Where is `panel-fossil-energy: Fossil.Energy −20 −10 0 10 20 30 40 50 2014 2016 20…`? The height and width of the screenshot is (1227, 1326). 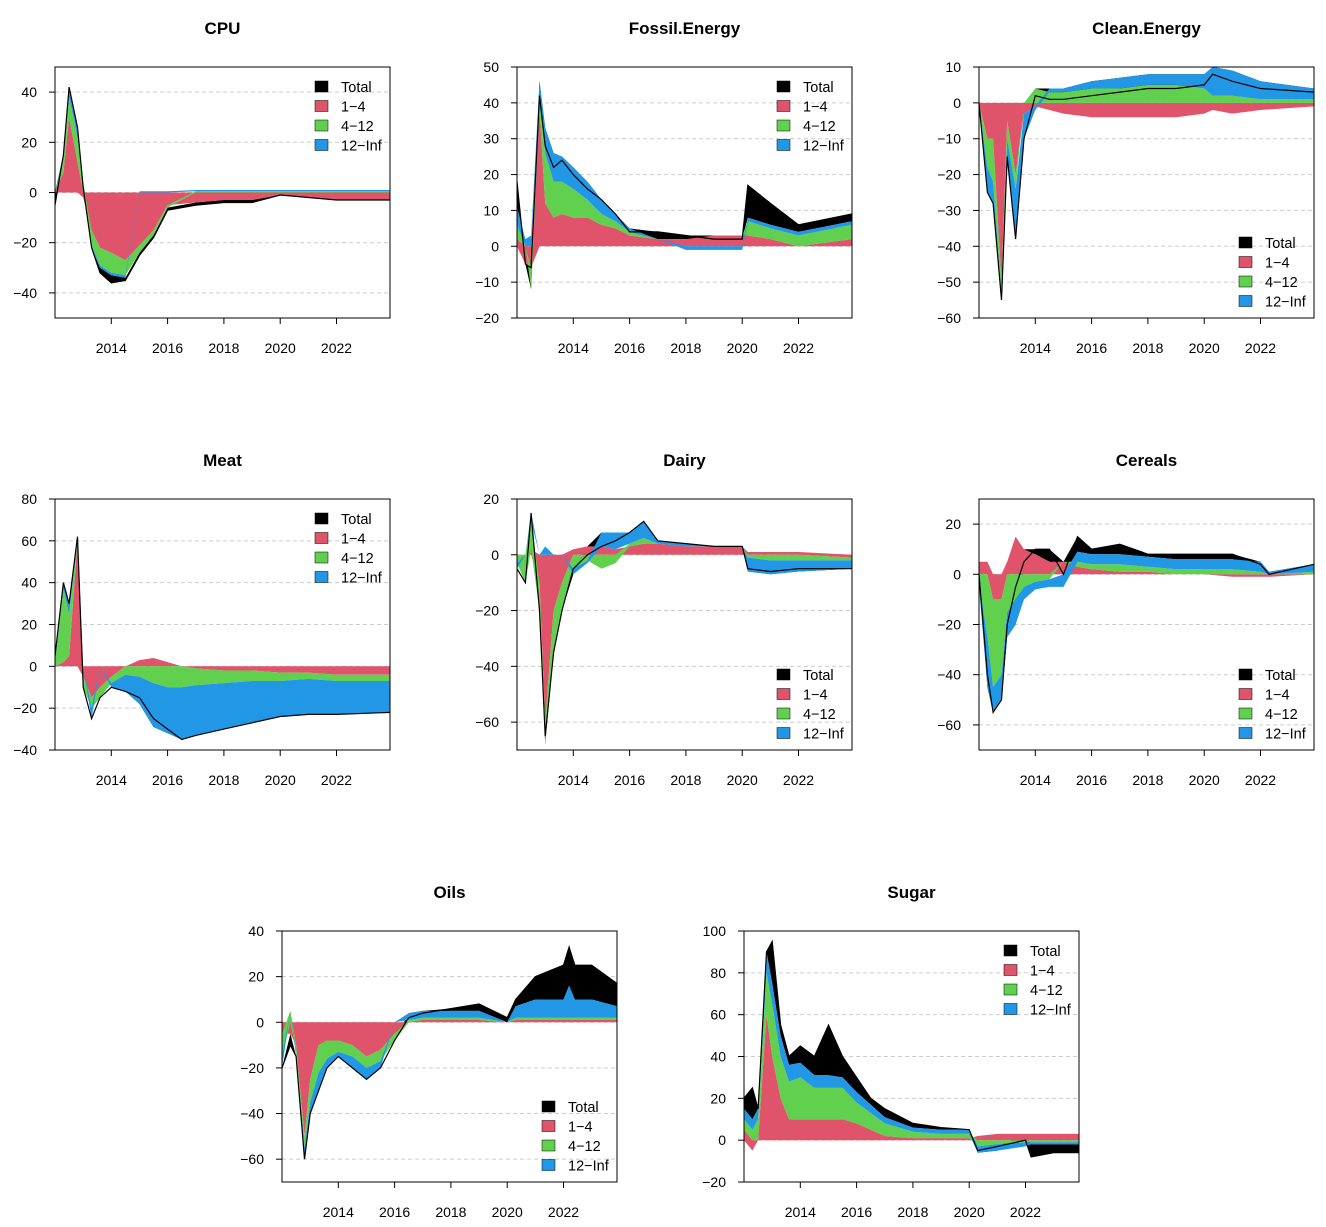 panel-fossil-energy: Fossil.Energy −20 −10 0 10 20 30 40 50 2014 2016 20… is located at coordinates (664, 187).